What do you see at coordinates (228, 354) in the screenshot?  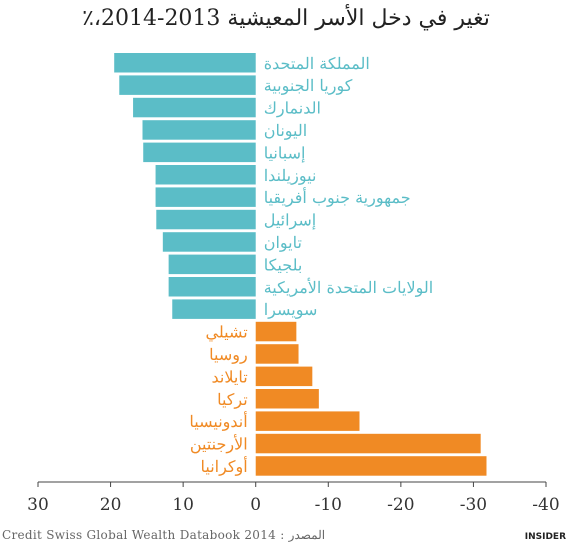 I see `bar-label-13: روسيا` at bounding box center [228, 354].